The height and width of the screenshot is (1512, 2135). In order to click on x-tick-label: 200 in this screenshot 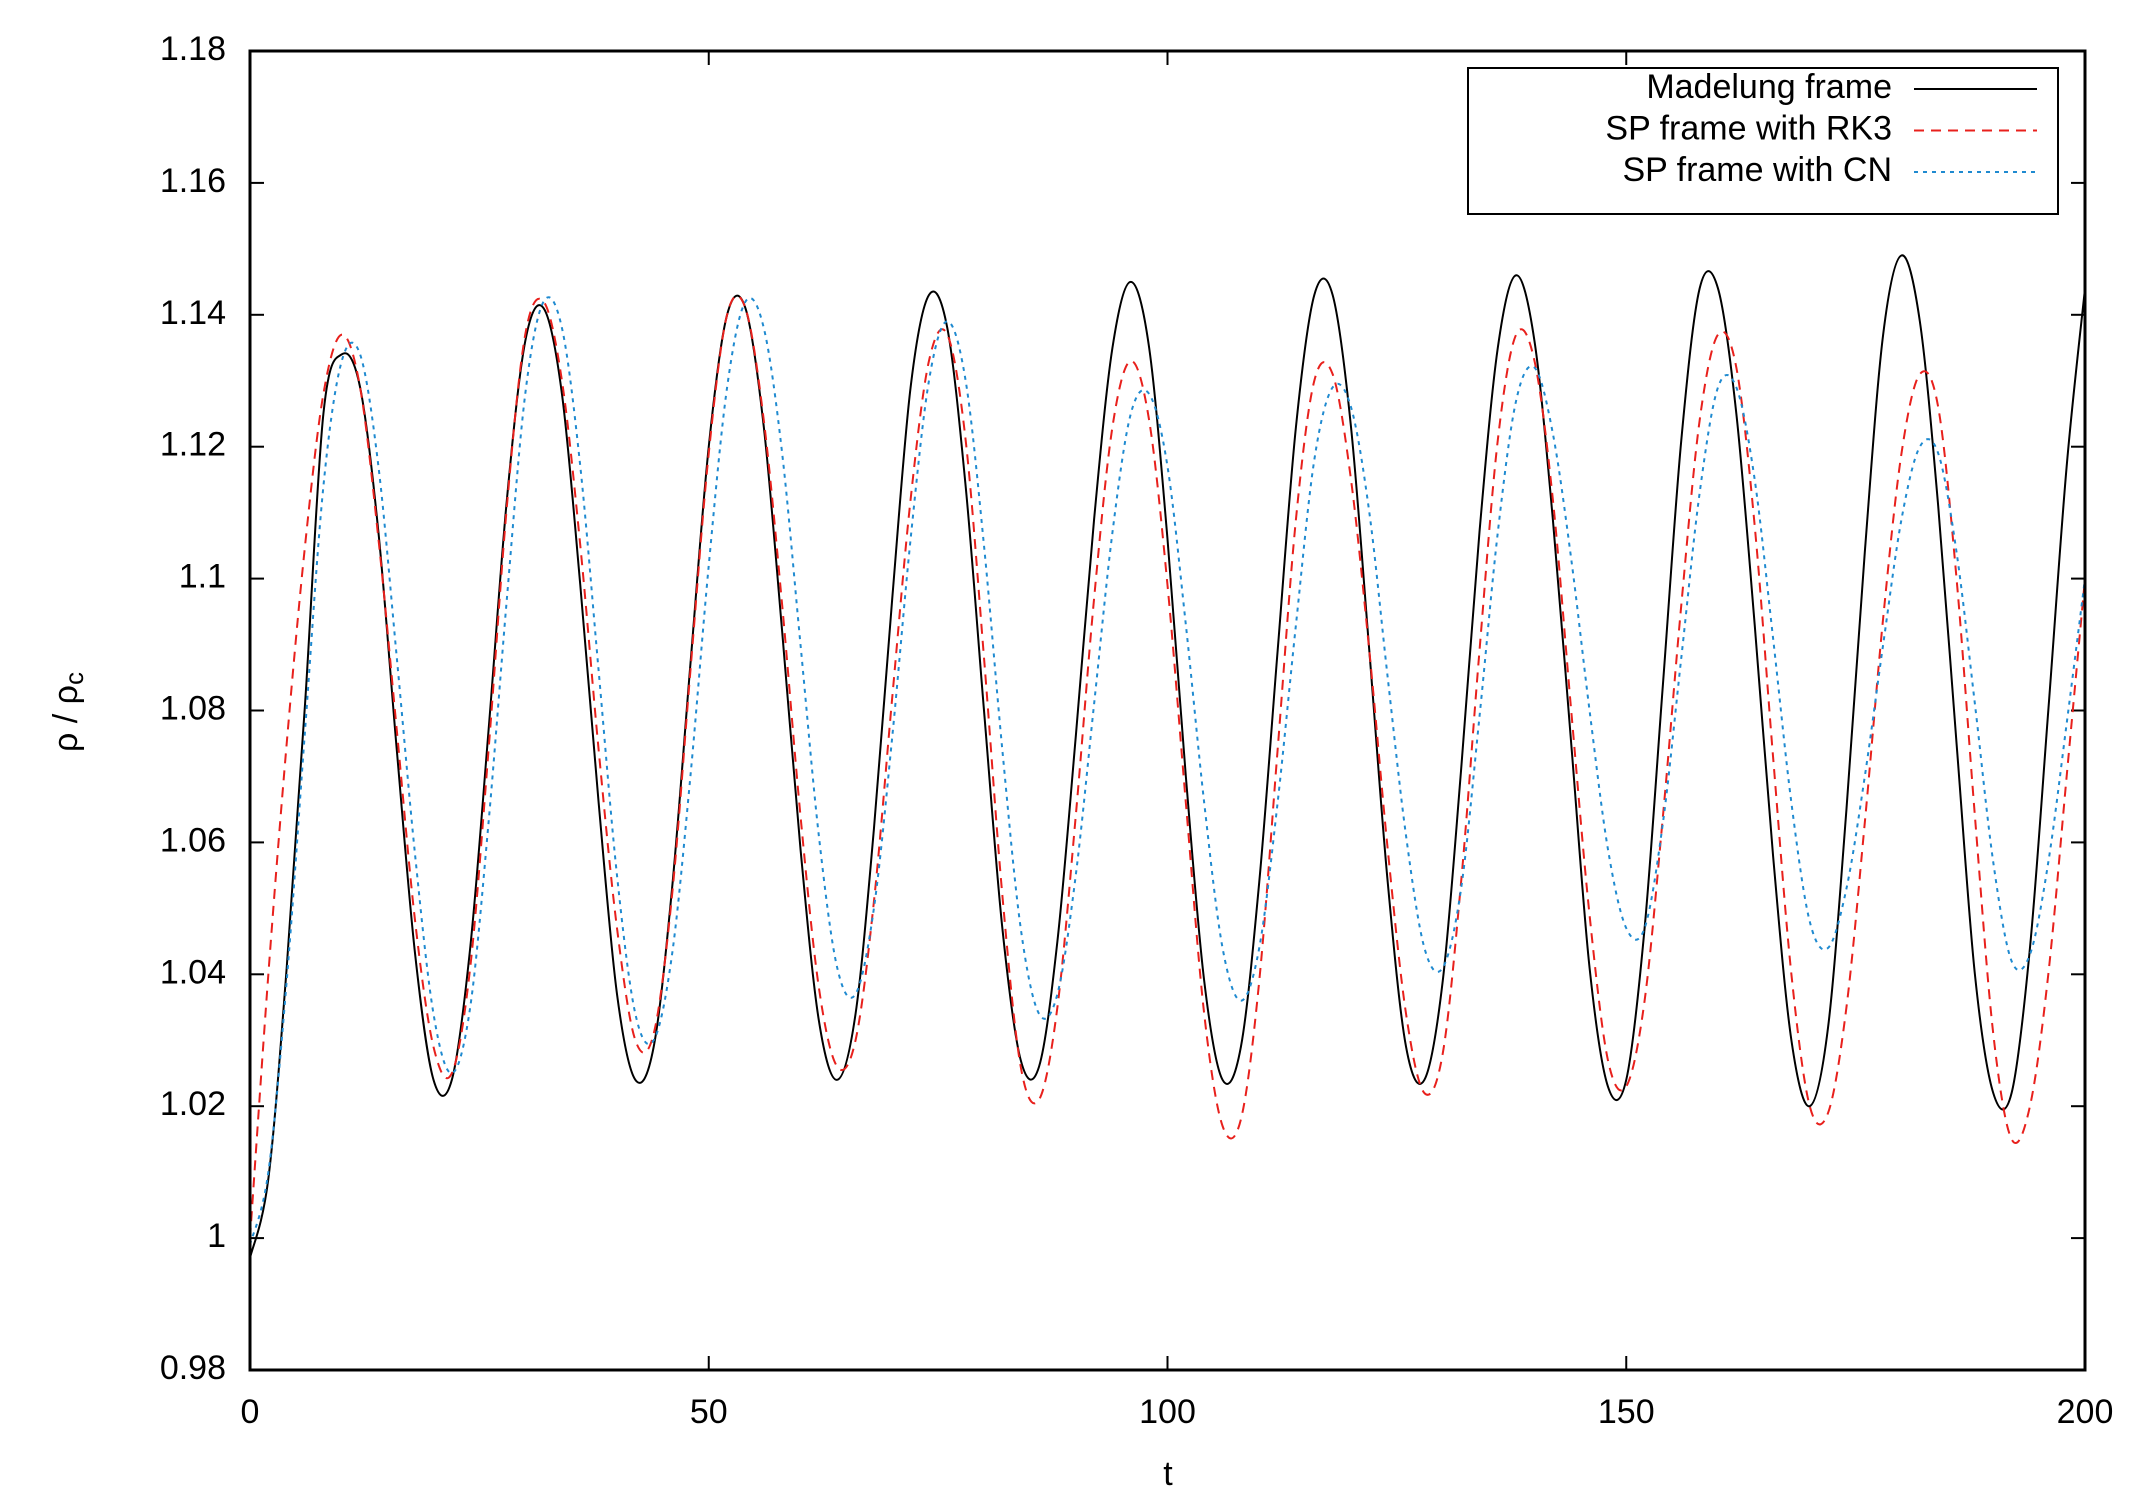, I will do `click(2085, 1412)`.